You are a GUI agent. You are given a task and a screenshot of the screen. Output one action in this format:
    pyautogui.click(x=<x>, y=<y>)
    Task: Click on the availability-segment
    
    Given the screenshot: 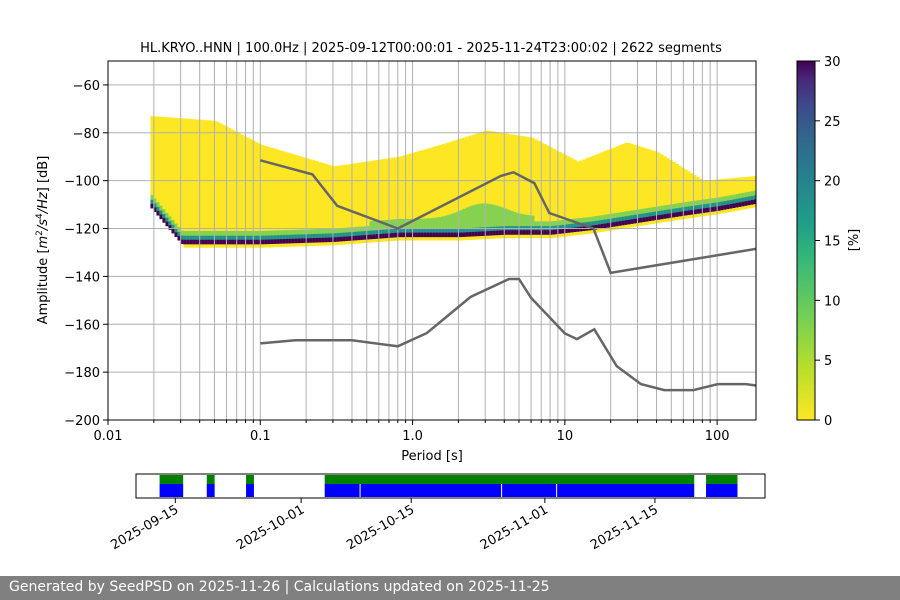 What is the action you would take?
    pyautogui.click(x=171, y=490)
    